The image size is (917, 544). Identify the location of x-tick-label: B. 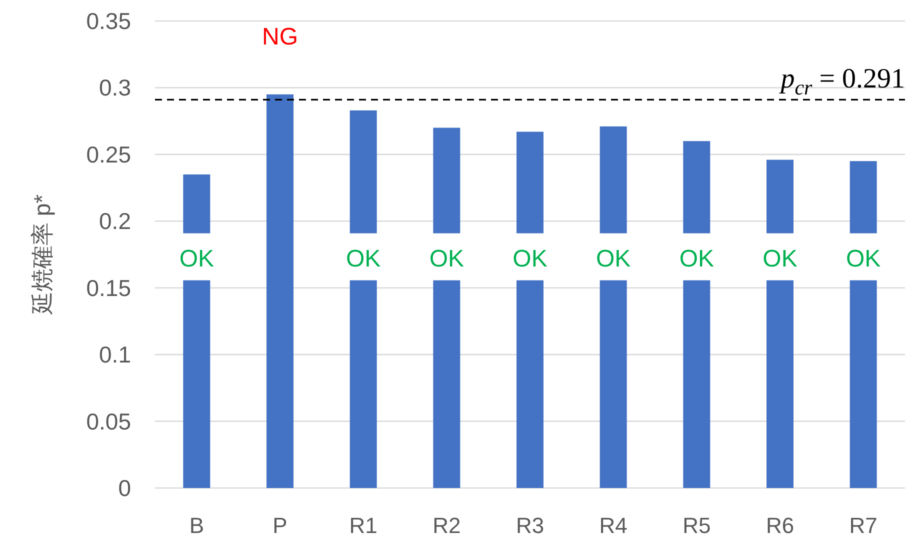
(196, 525).